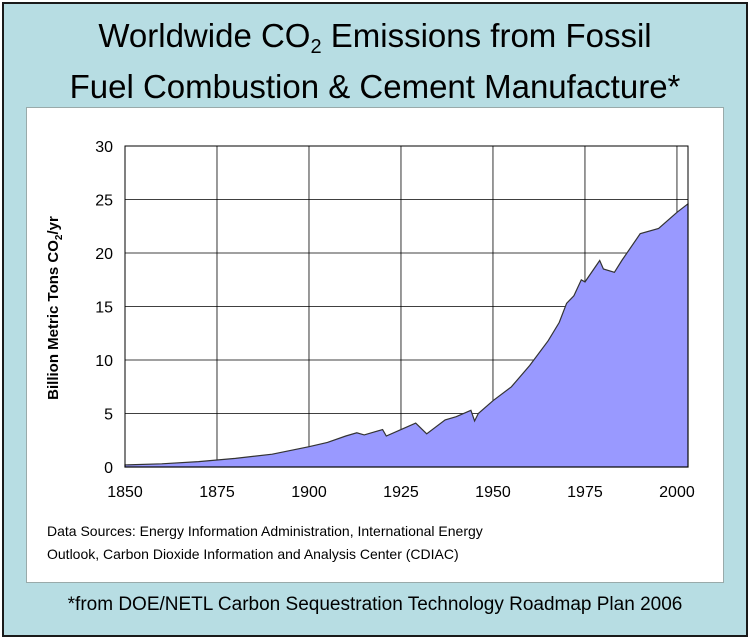 This screenshot has width=750, height=639. Describe the element at coordinates (104, 361) in the screenshot. I see `y-tick-label: 10` at that location.